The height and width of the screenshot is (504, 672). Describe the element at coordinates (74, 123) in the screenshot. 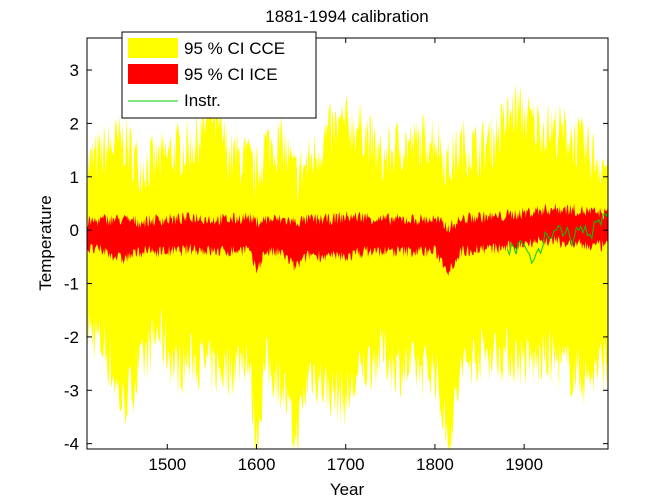

I see `y-tick-label: 2` at that location.